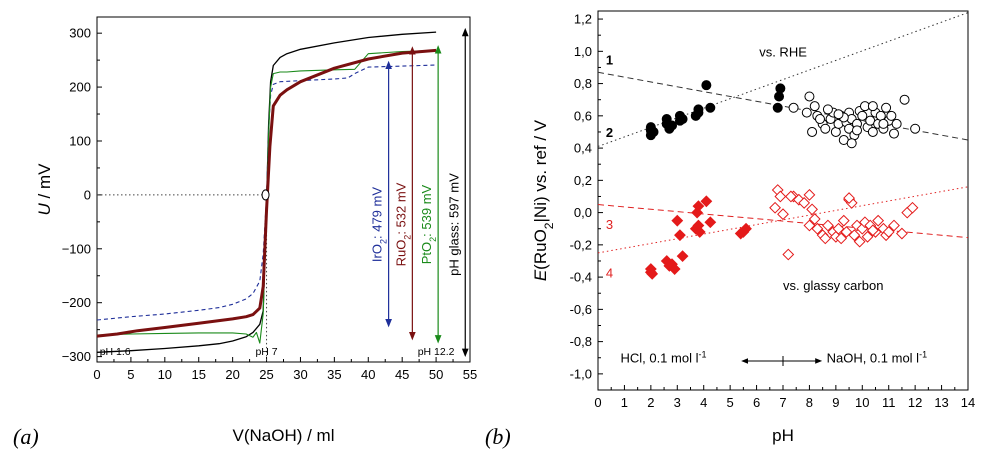  I want to click on y-tick-label: −100, so click(76, 248).